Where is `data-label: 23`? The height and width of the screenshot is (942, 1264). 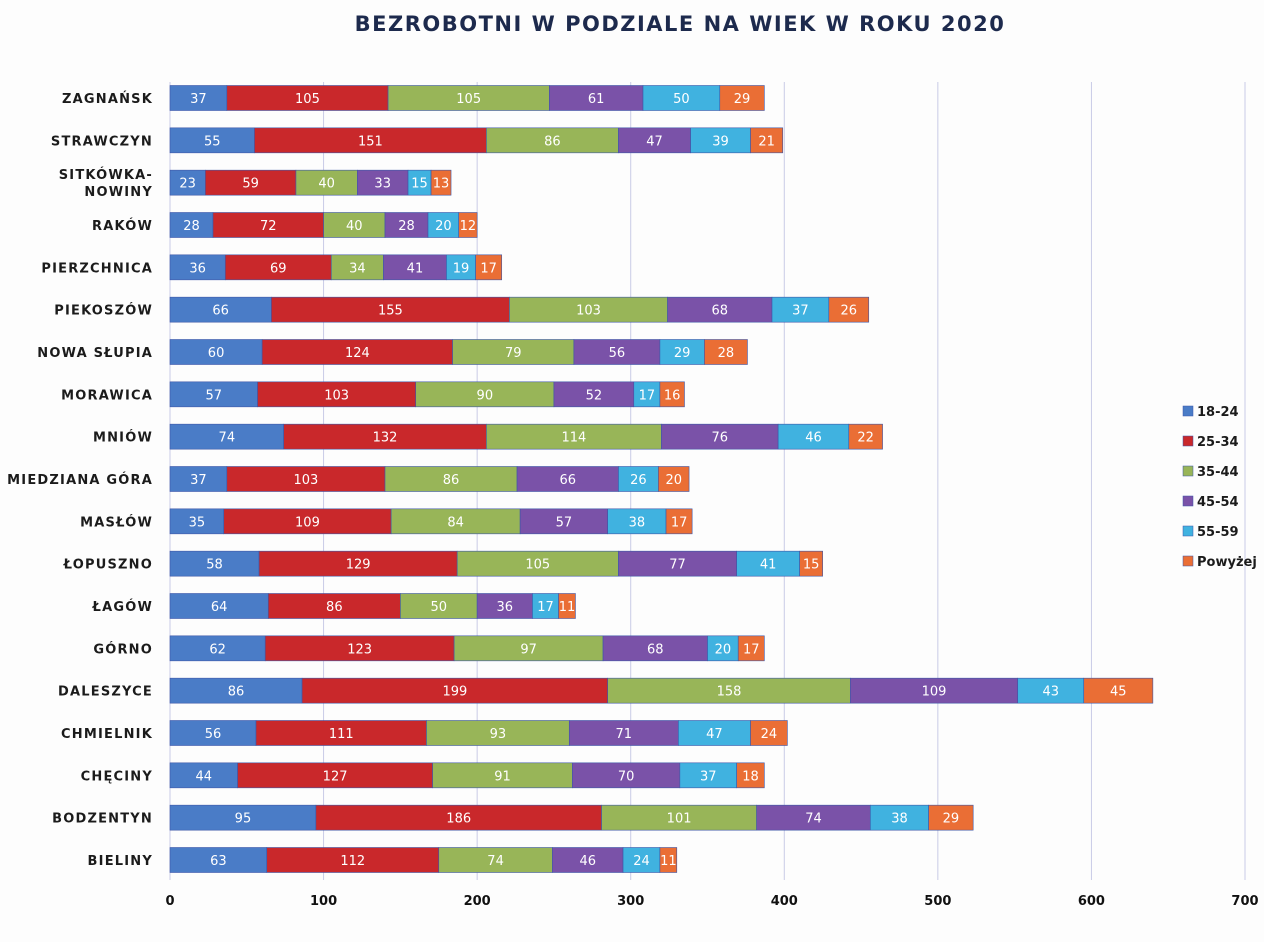 data-label: 23 is located at coordinates (187, 184).